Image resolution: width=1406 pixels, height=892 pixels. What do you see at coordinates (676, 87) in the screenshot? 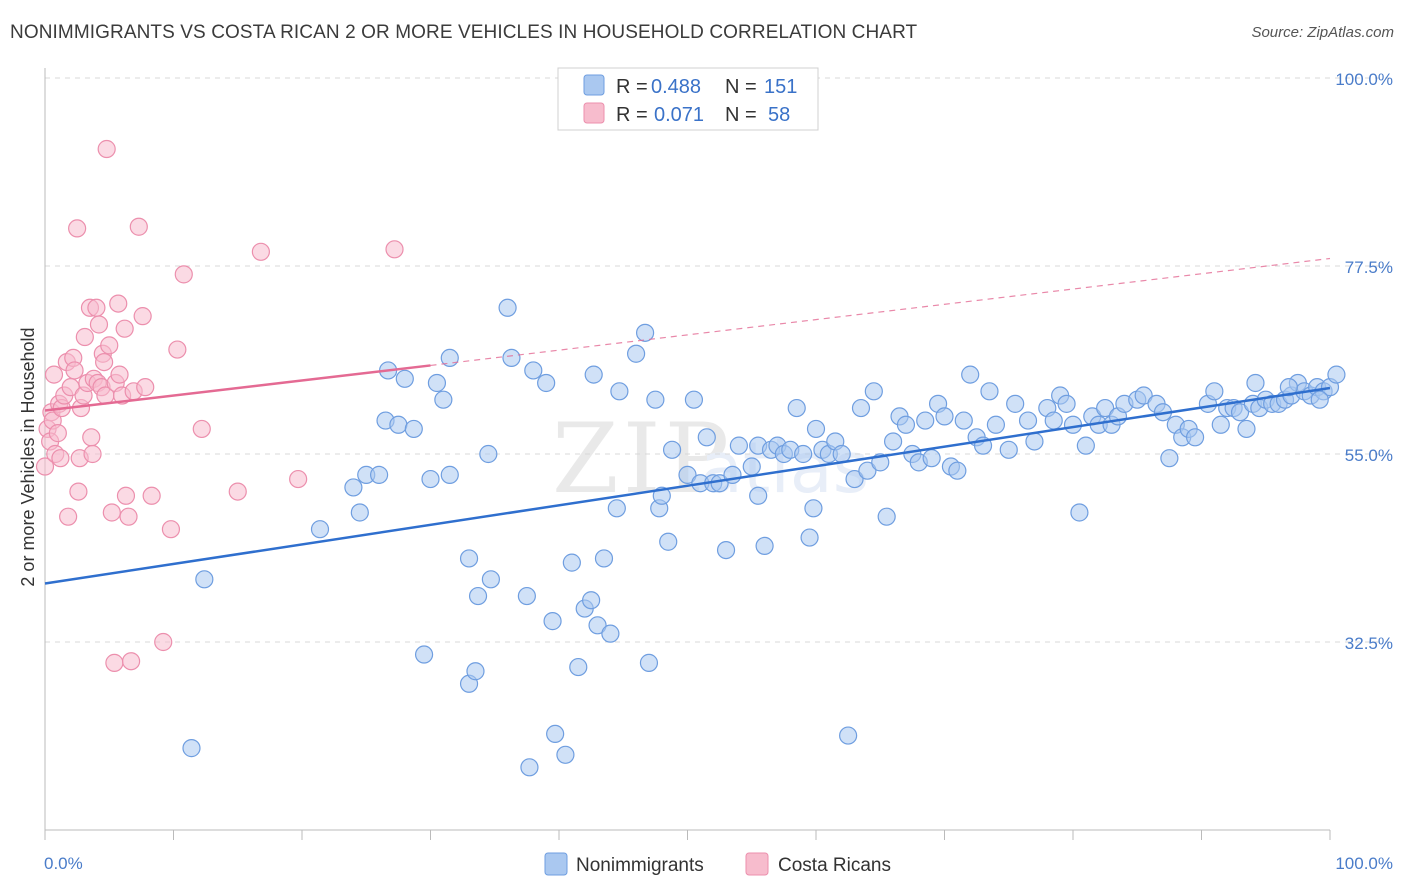
I see `legend-r-value-1: 0.488` at bounding box center [676, 87].